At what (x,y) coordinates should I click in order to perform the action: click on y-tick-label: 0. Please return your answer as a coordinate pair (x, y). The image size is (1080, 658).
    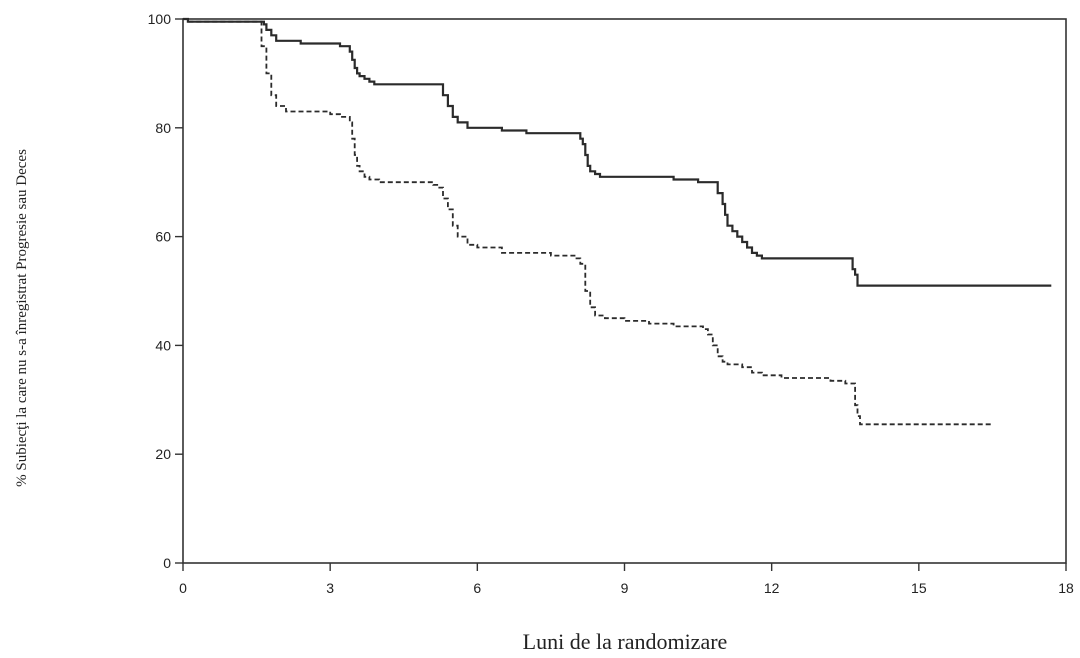
    Looking at the image, I should click on (167, 563).